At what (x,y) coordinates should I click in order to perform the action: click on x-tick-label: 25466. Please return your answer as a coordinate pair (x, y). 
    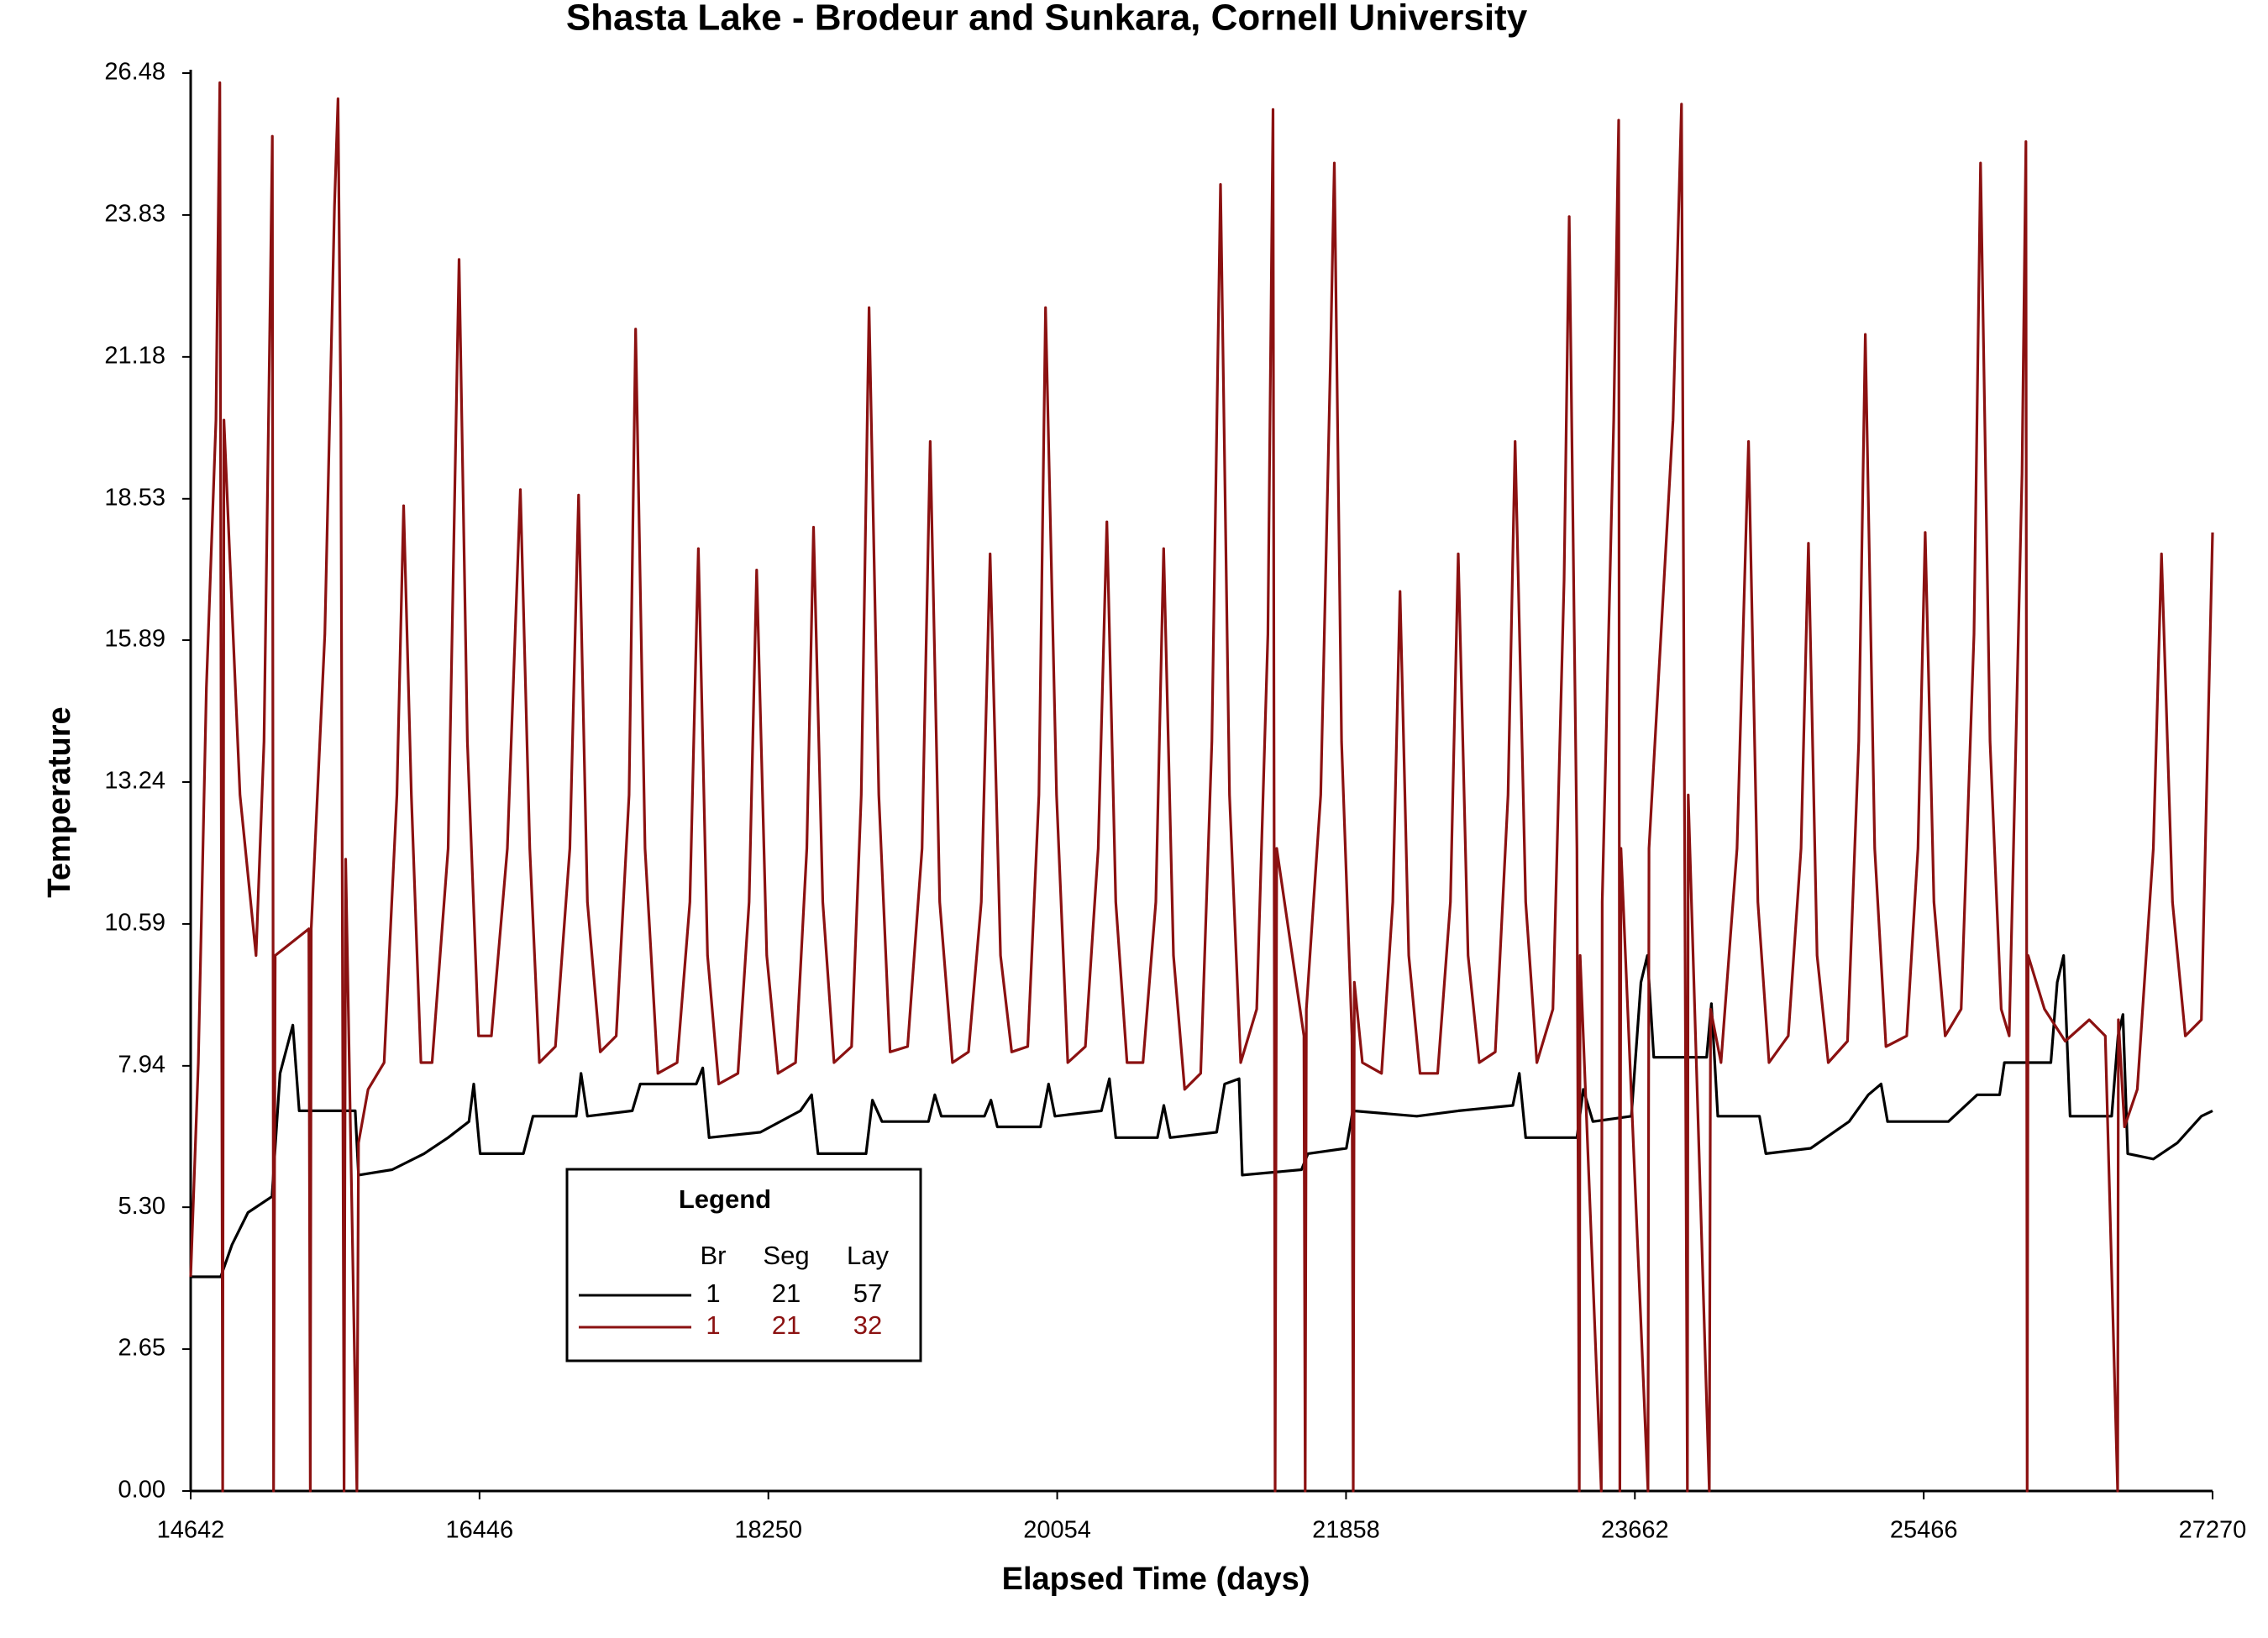
    Looking at the image, I should click on (1924, 1530).